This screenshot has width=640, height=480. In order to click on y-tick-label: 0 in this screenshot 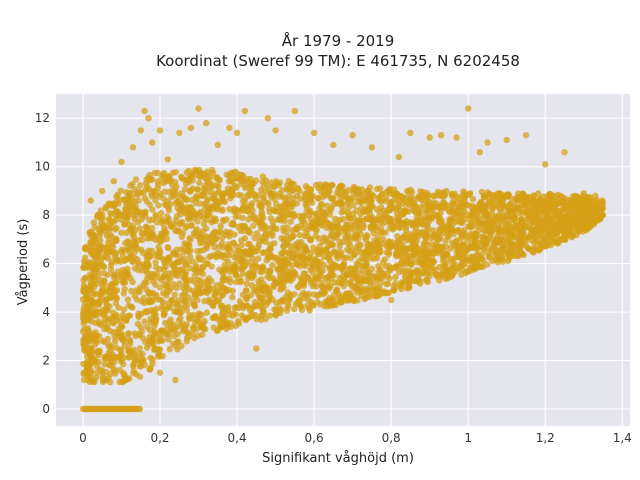, I will do `click(46, 409)`.